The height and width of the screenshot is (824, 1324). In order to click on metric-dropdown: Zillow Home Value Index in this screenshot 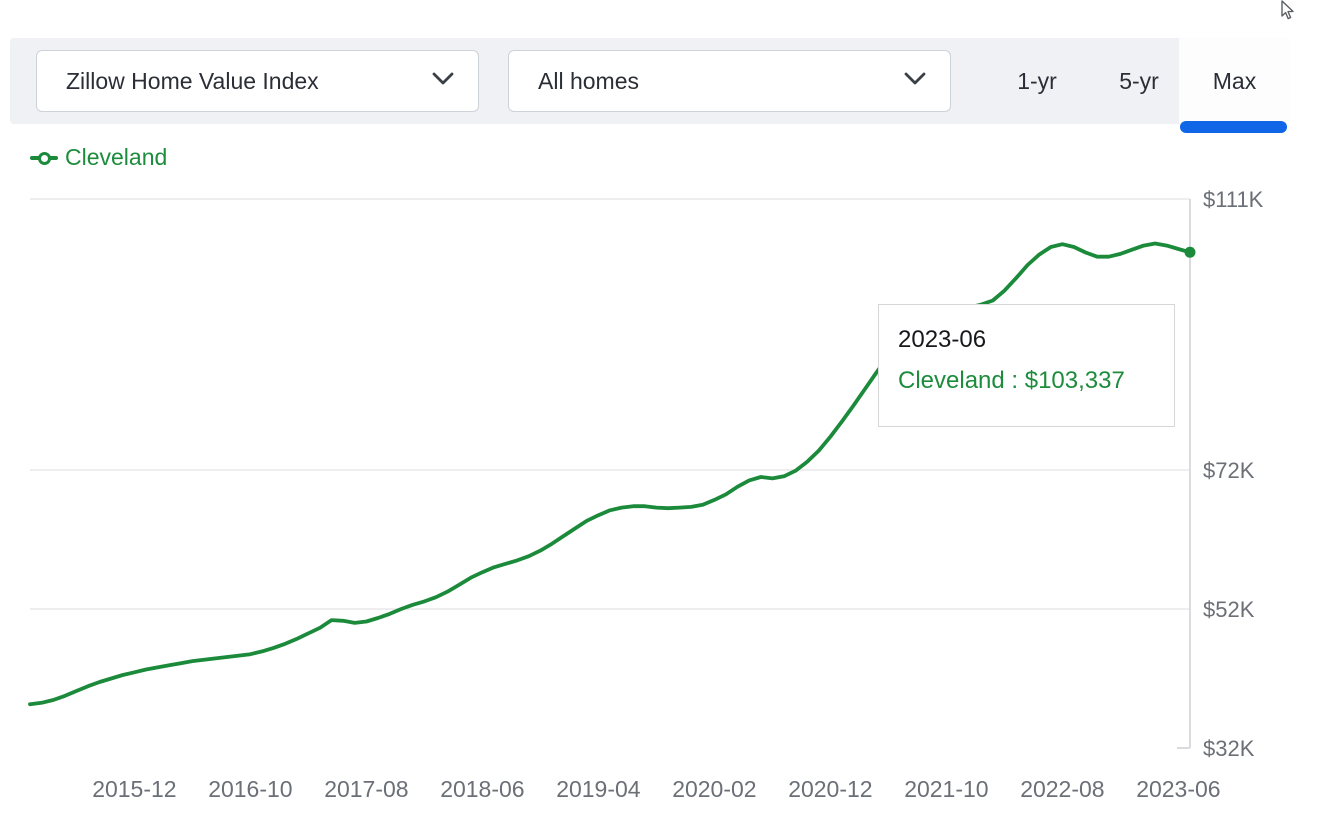, I will do `click(257, 81)`.